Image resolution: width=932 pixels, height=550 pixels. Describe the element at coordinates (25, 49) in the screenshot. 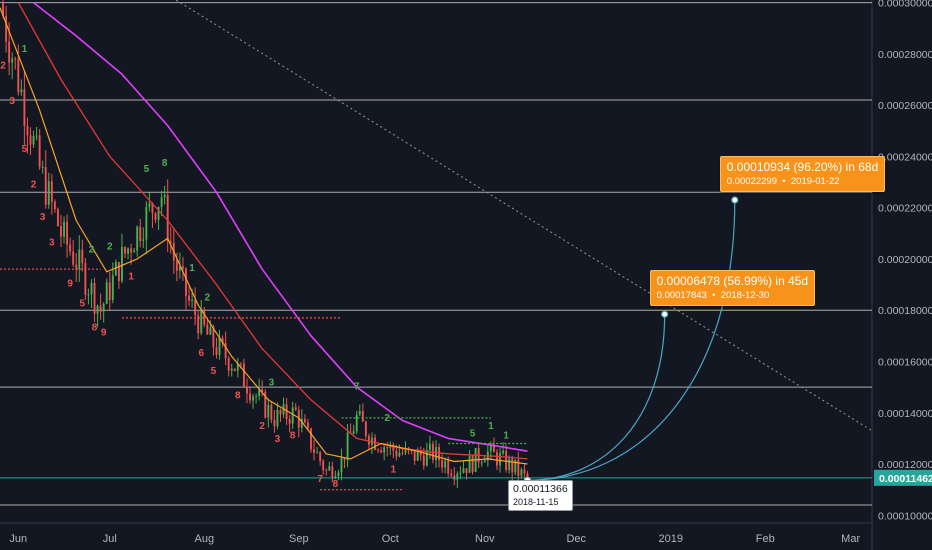

I see `sequence-label-green-0: 1` at that location.